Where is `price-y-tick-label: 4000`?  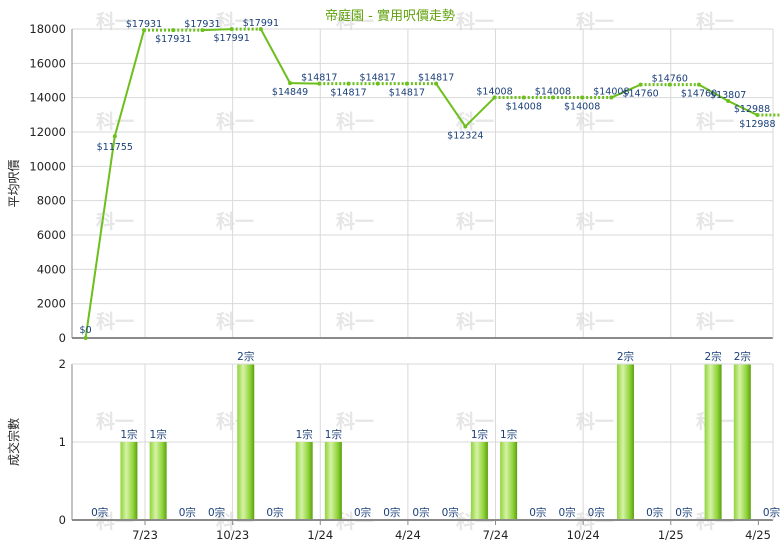 price-y-tick-label: 4000 is located at coordinates (51, 269).